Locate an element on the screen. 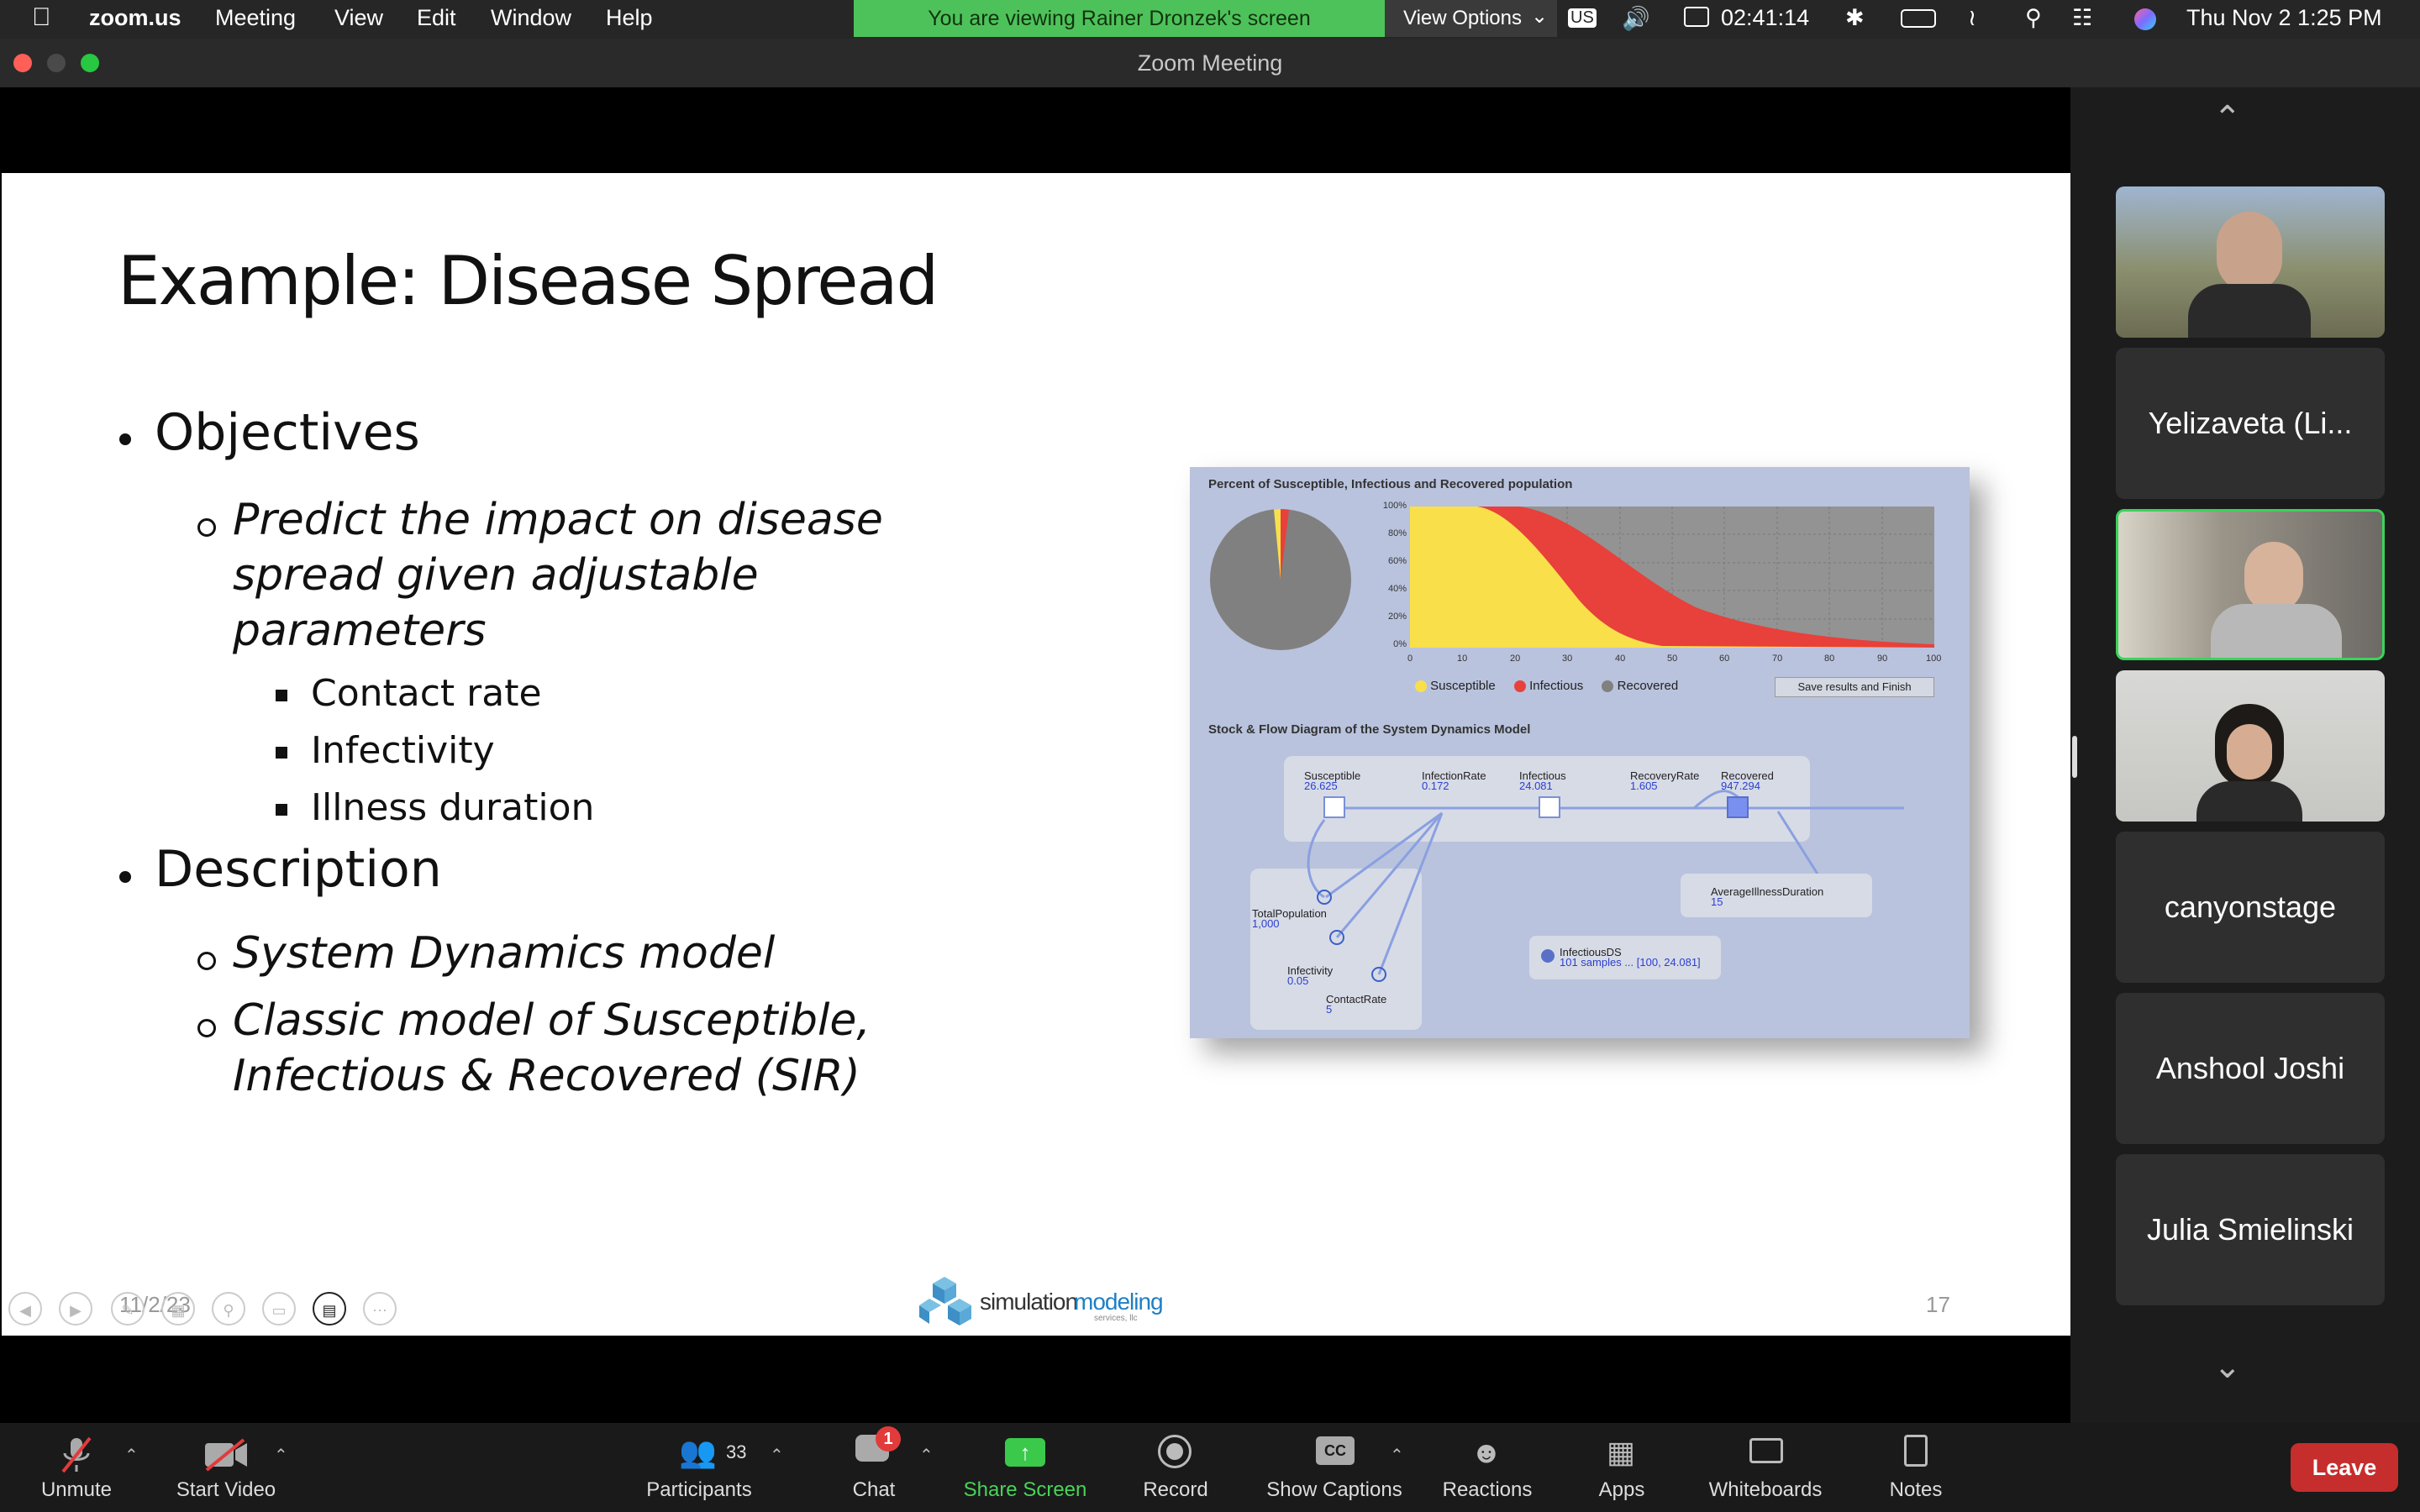 The height and width of the screenshot is (1512, 2420). logo-cubes-icon is located at coordinates (945, 1301).